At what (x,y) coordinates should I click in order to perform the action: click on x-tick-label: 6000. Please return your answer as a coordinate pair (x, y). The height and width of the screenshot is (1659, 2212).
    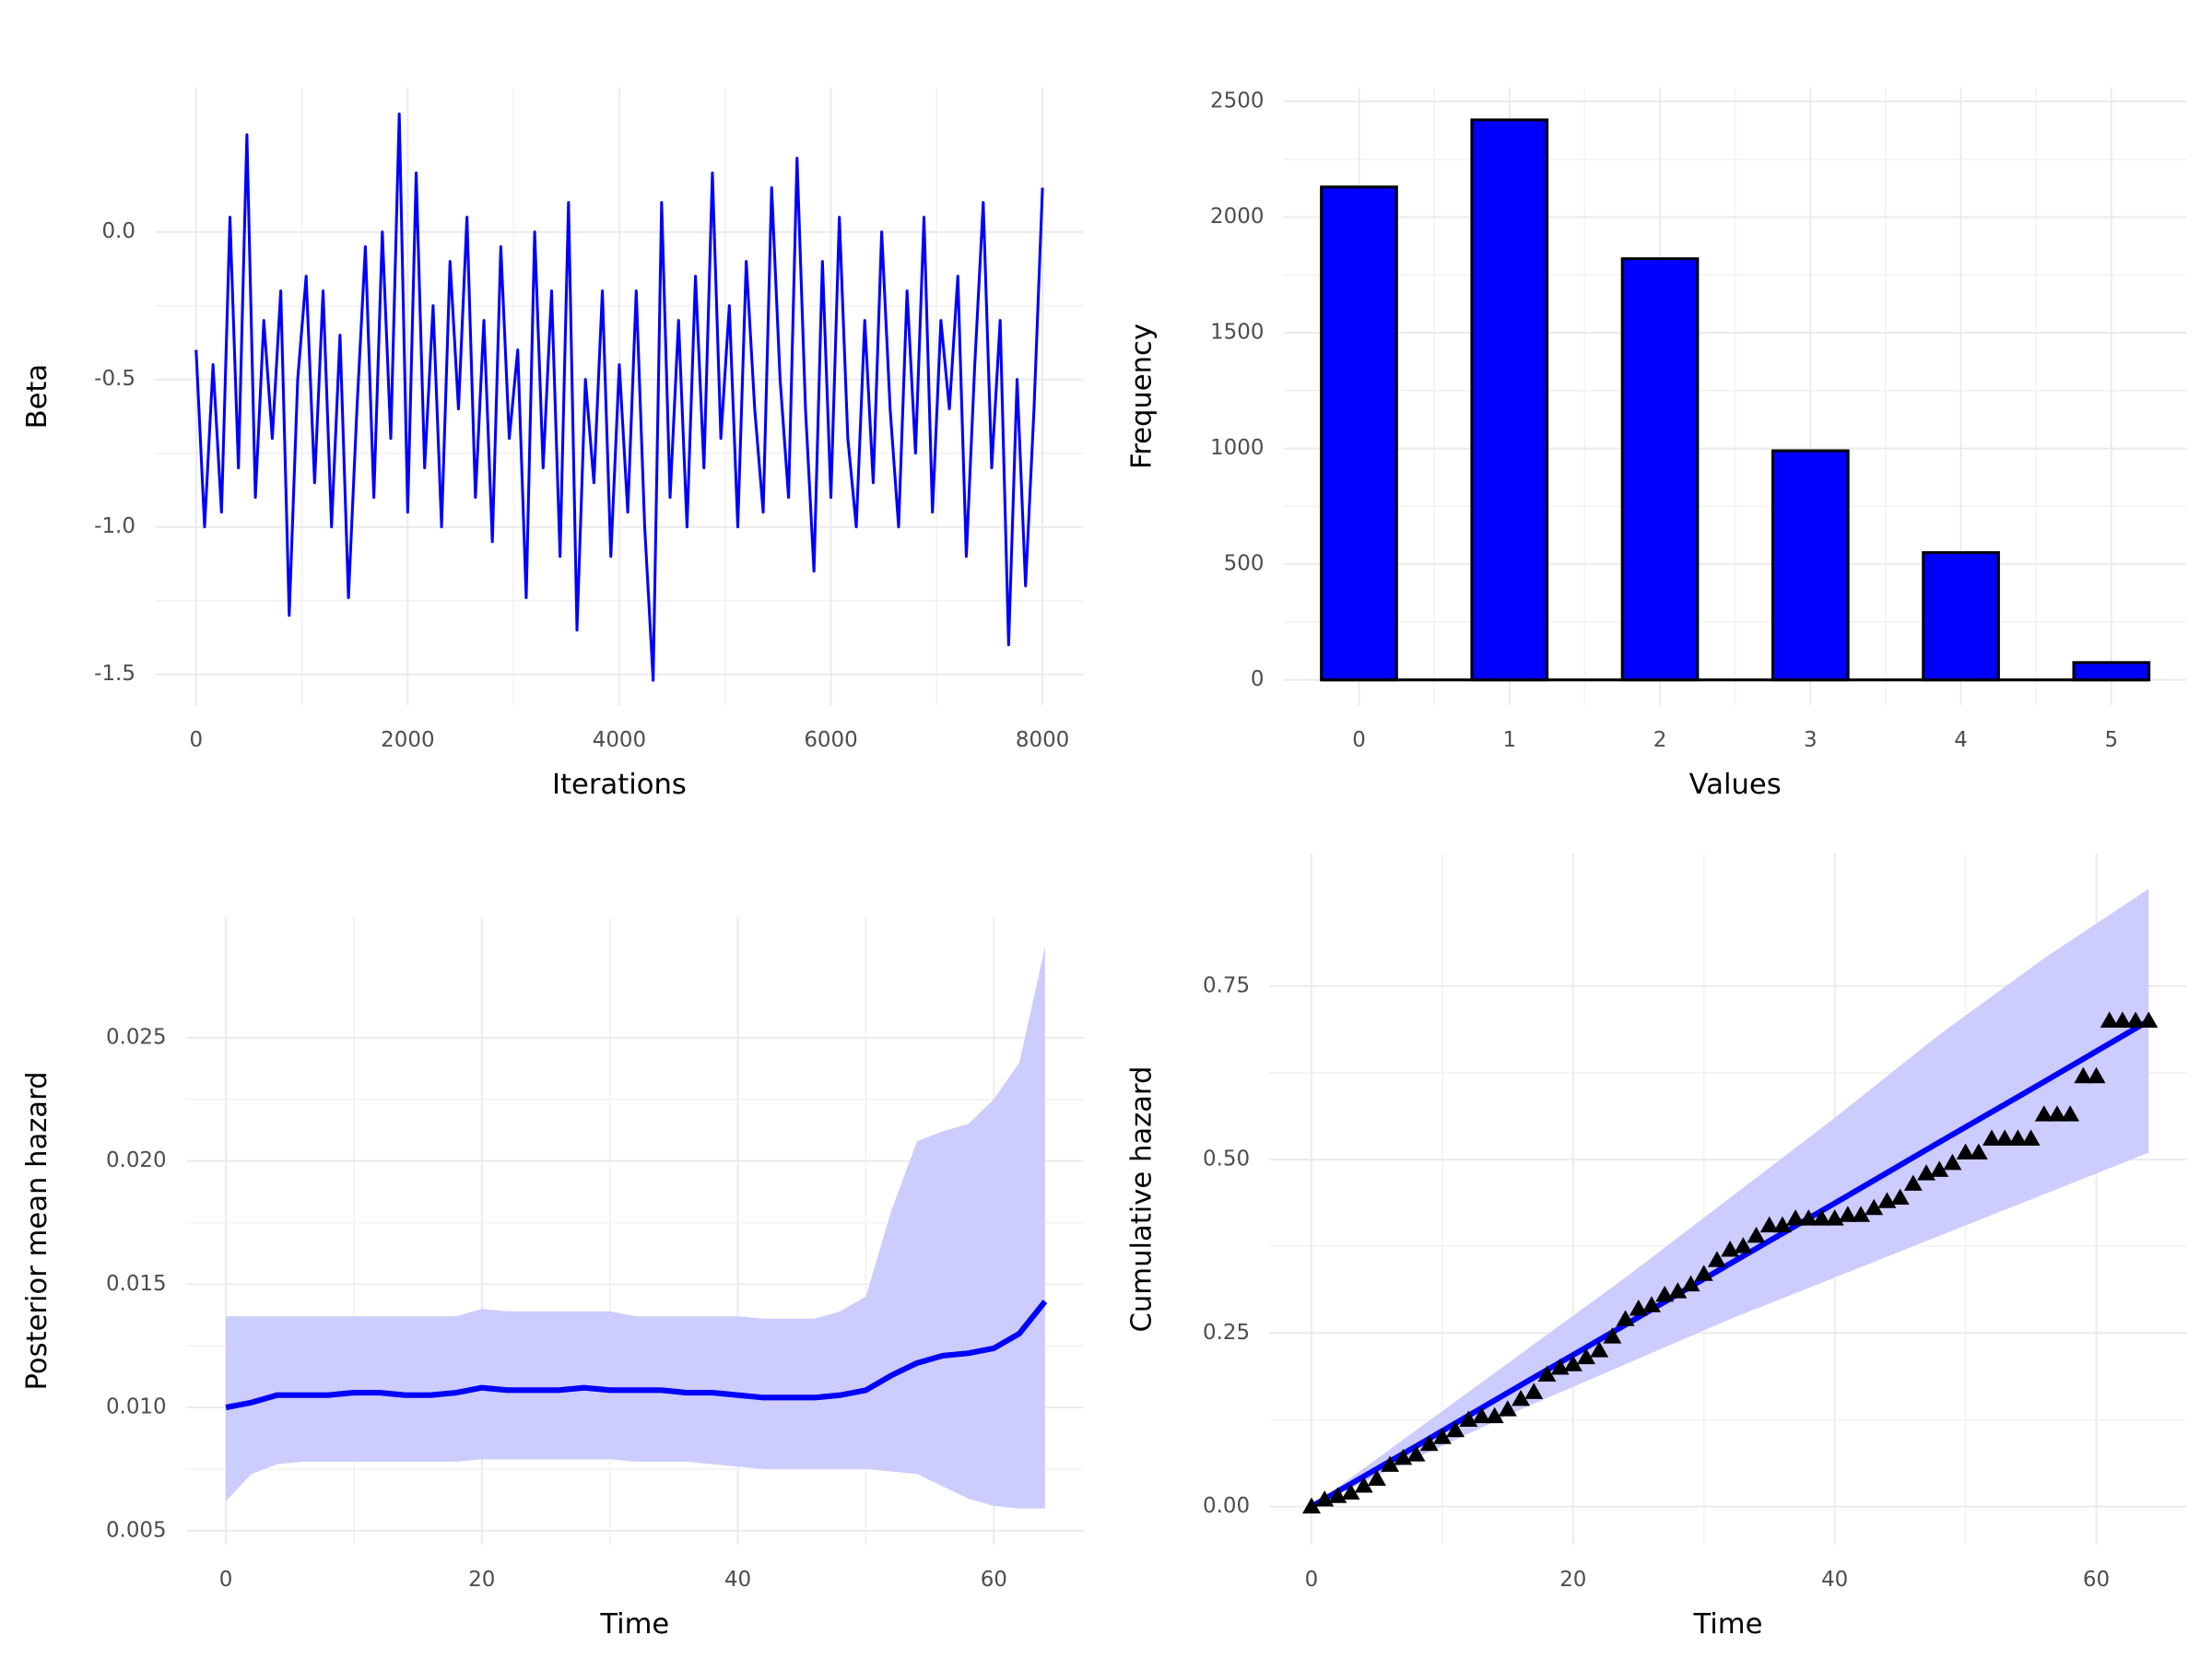
    Looking at the image, I should click on (830, 740).